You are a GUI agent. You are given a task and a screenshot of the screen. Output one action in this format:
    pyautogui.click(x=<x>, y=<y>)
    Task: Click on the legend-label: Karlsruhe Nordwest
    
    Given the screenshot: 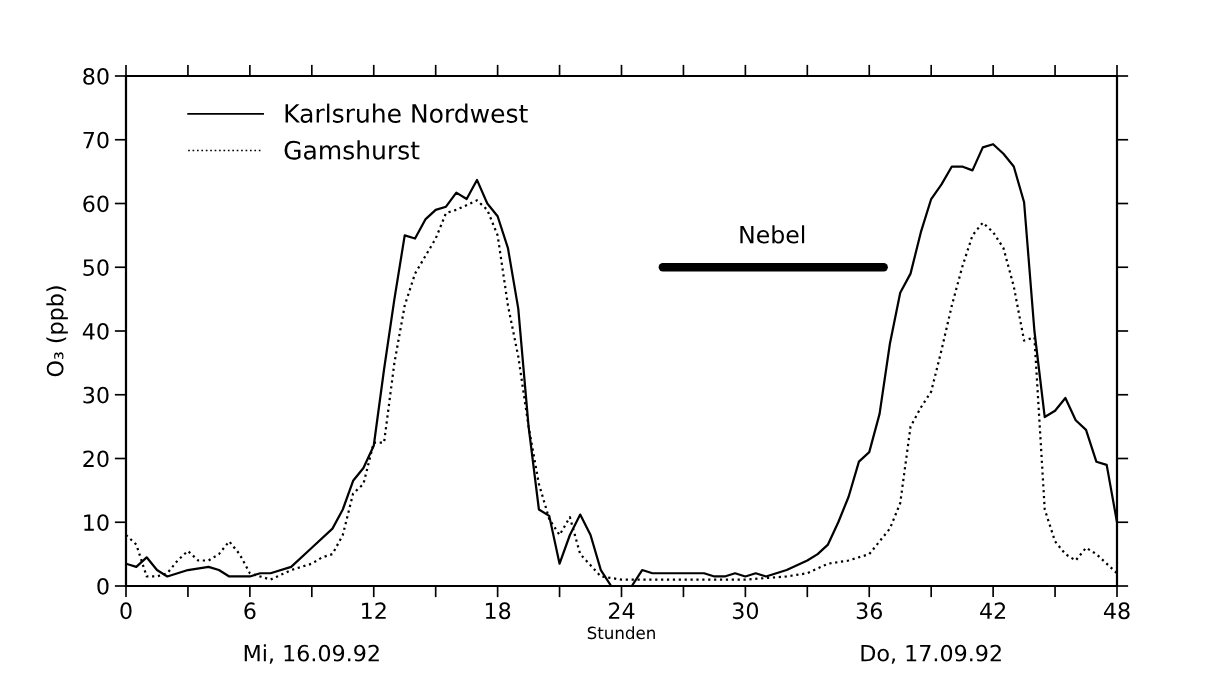 What is the action you would take?
    pyautogui.click(x=406, y=113)
    